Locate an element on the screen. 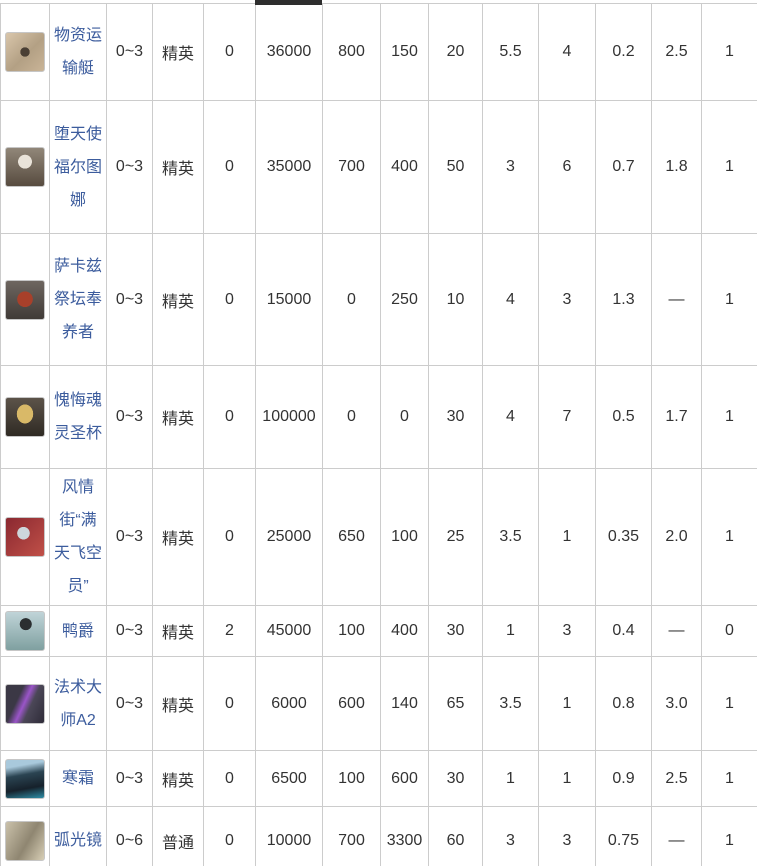  remorse-soul-grail-icon is located at coordinates (25, 417).